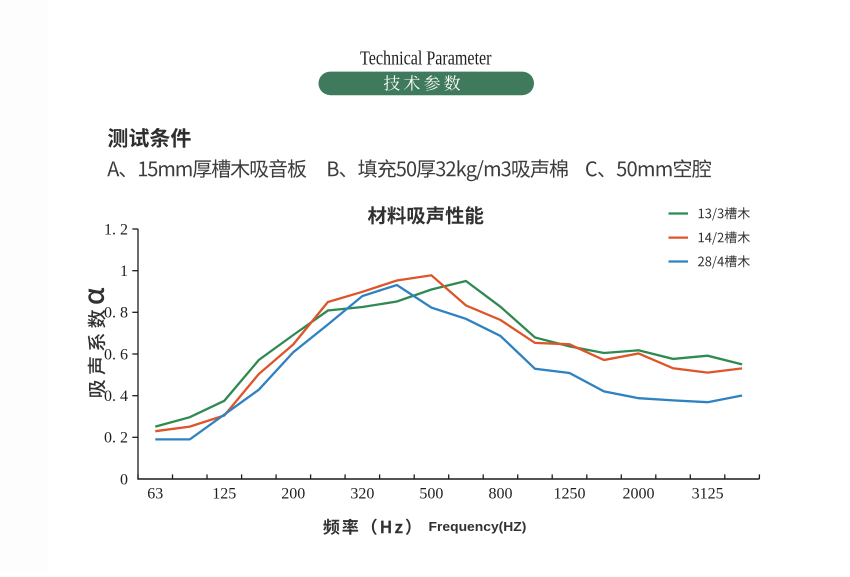 Image resolution: width=850 pixels, height=577 pixels. Describe the element at coordinates (116, 313) in the screenshot. I see `svg-text: 0. 8` at that location.